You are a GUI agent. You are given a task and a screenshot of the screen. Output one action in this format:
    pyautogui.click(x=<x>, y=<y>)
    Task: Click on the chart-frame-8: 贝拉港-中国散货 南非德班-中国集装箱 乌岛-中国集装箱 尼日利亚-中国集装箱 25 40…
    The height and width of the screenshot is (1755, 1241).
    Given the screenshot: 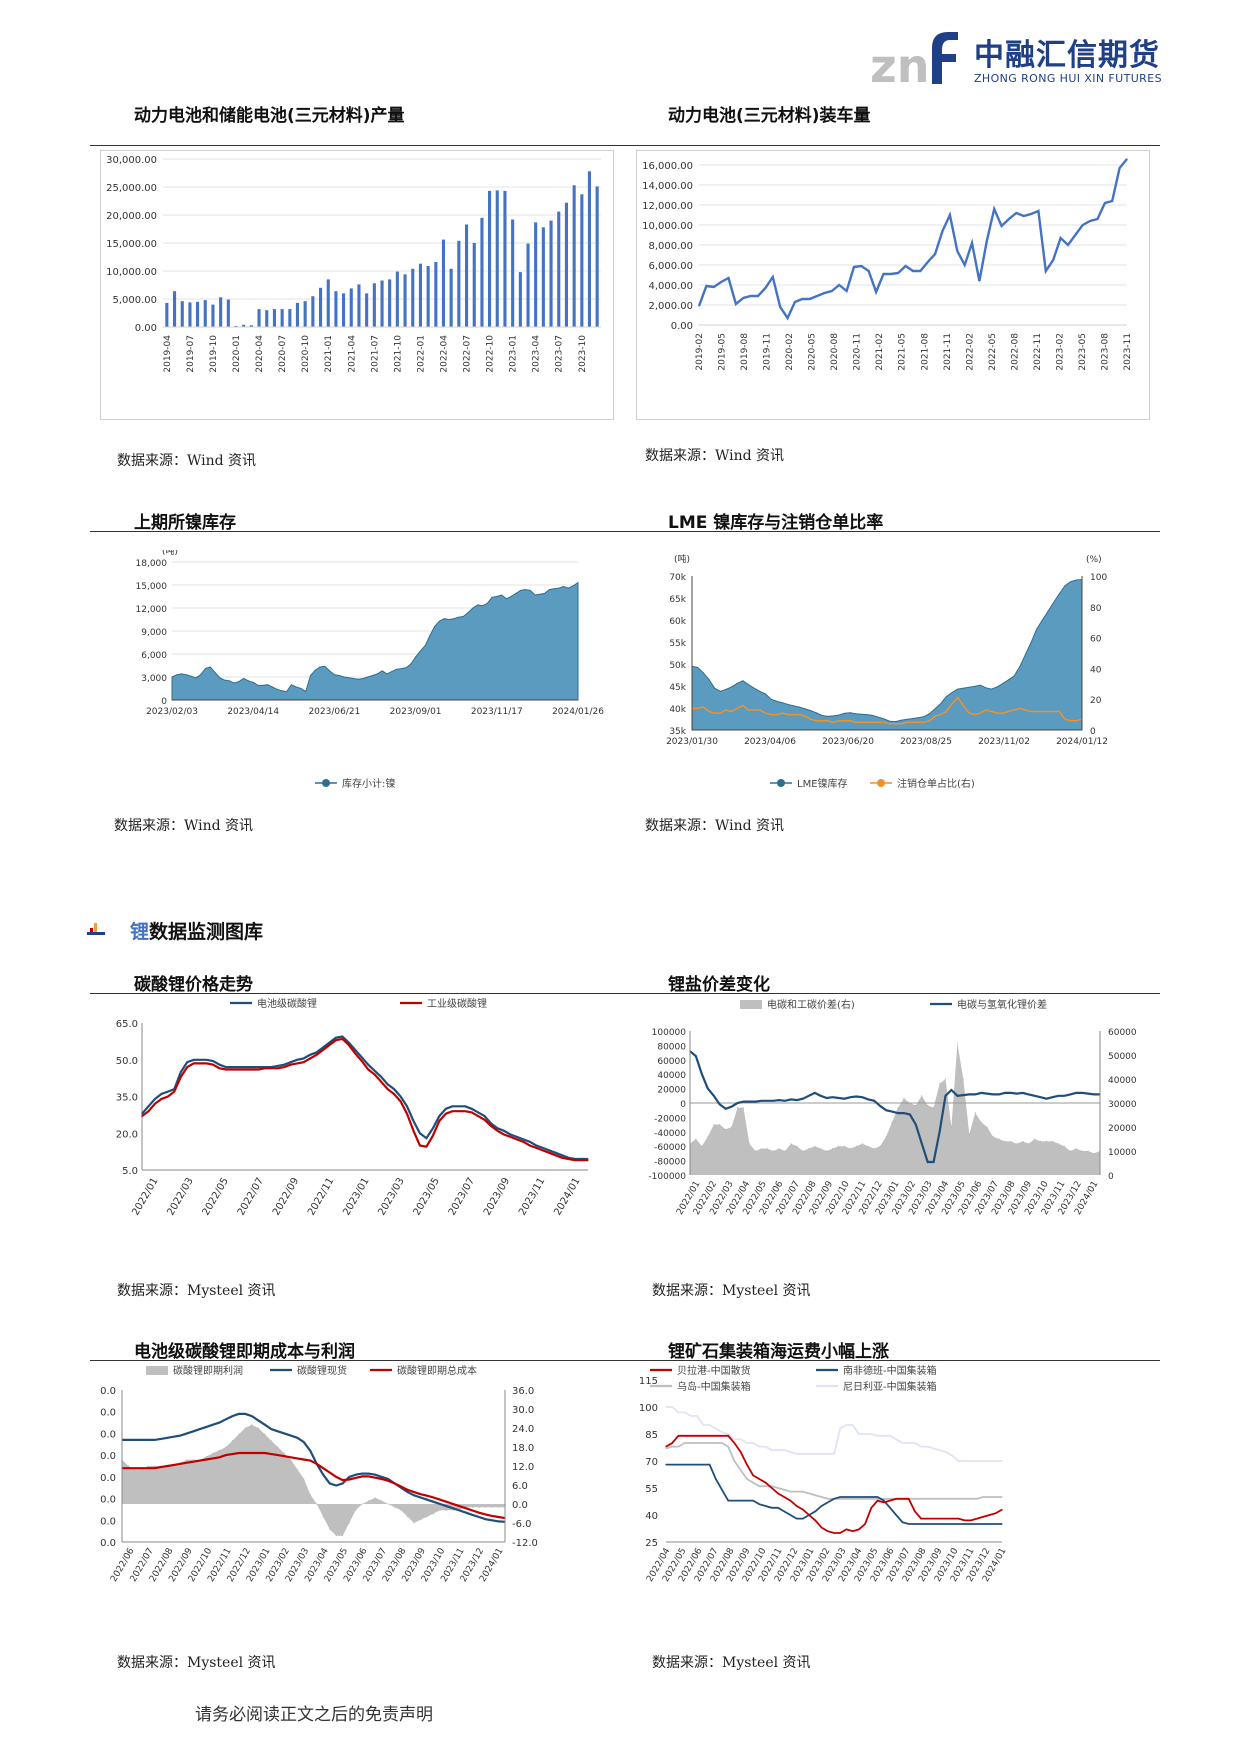 What is the action you would take?
    pyautogui.click(x=894, y=1494)
    